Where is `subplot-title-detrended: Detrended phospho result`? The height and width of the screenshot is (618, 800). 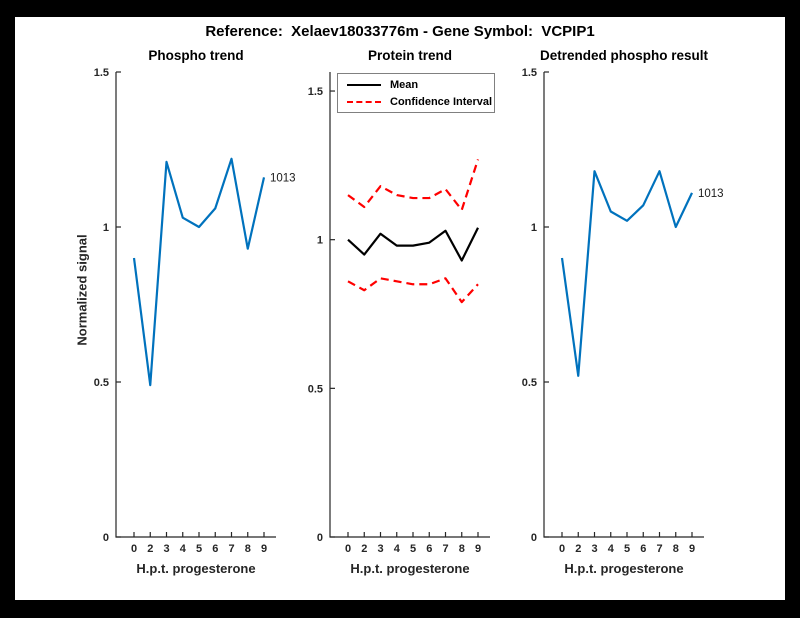 subplot-title-detrended: Detrended phospho result is located at coordinates (623, 55).